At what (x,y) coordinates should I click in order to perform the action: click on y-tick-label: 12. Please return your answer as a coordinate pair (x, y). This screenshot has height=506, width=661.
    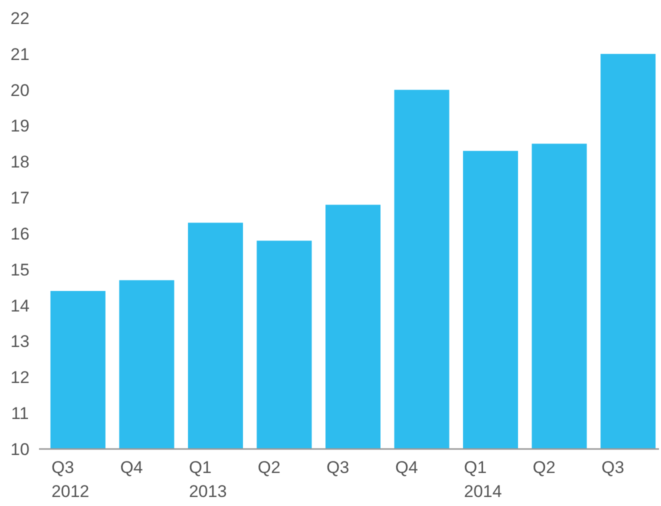
    Looking at the image, I should click on (20, 378).